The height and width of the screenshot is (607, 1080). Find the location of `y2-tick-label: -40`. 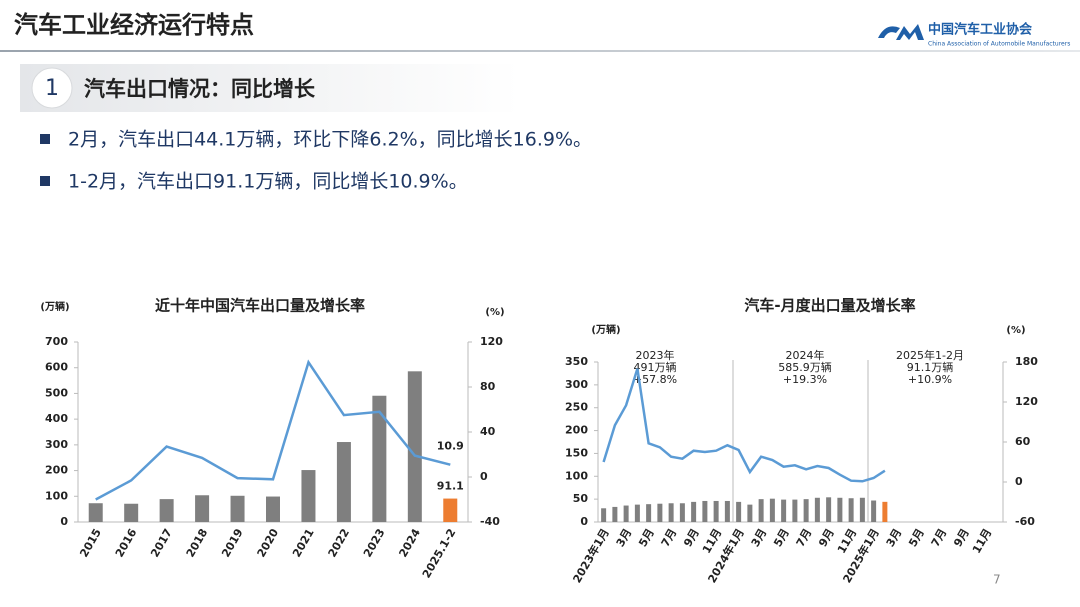

y2-tick-label: -40 is located at coordinates (490, 521).